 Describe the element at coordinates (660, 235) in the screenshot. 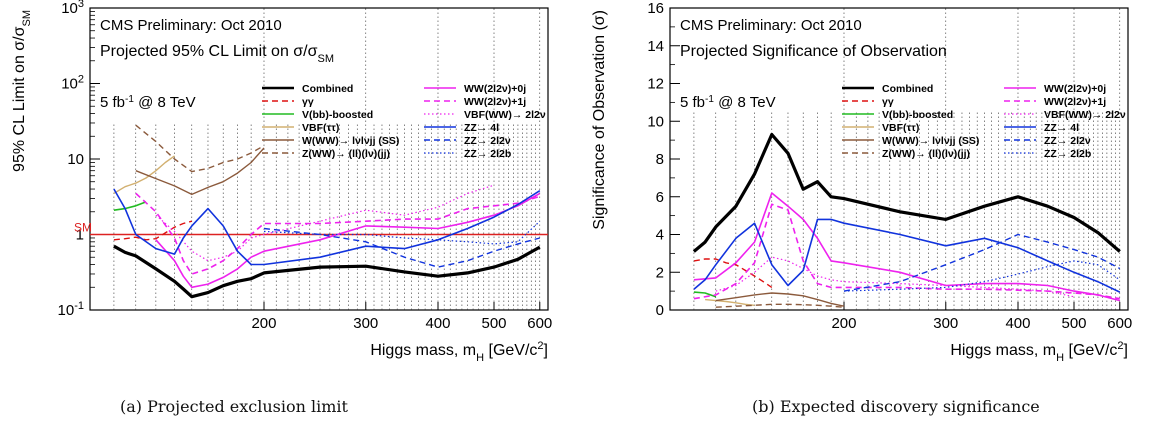

I see `y-tick-label: 4` at that location.